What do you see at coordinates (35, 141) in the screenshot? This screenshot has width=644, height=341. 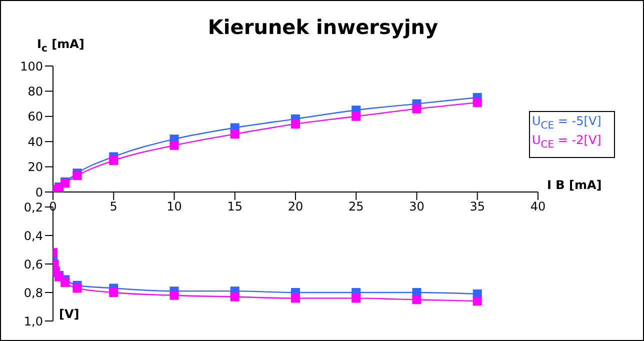 I see `y-tick-label: 40` at bounding box center [35, 141].